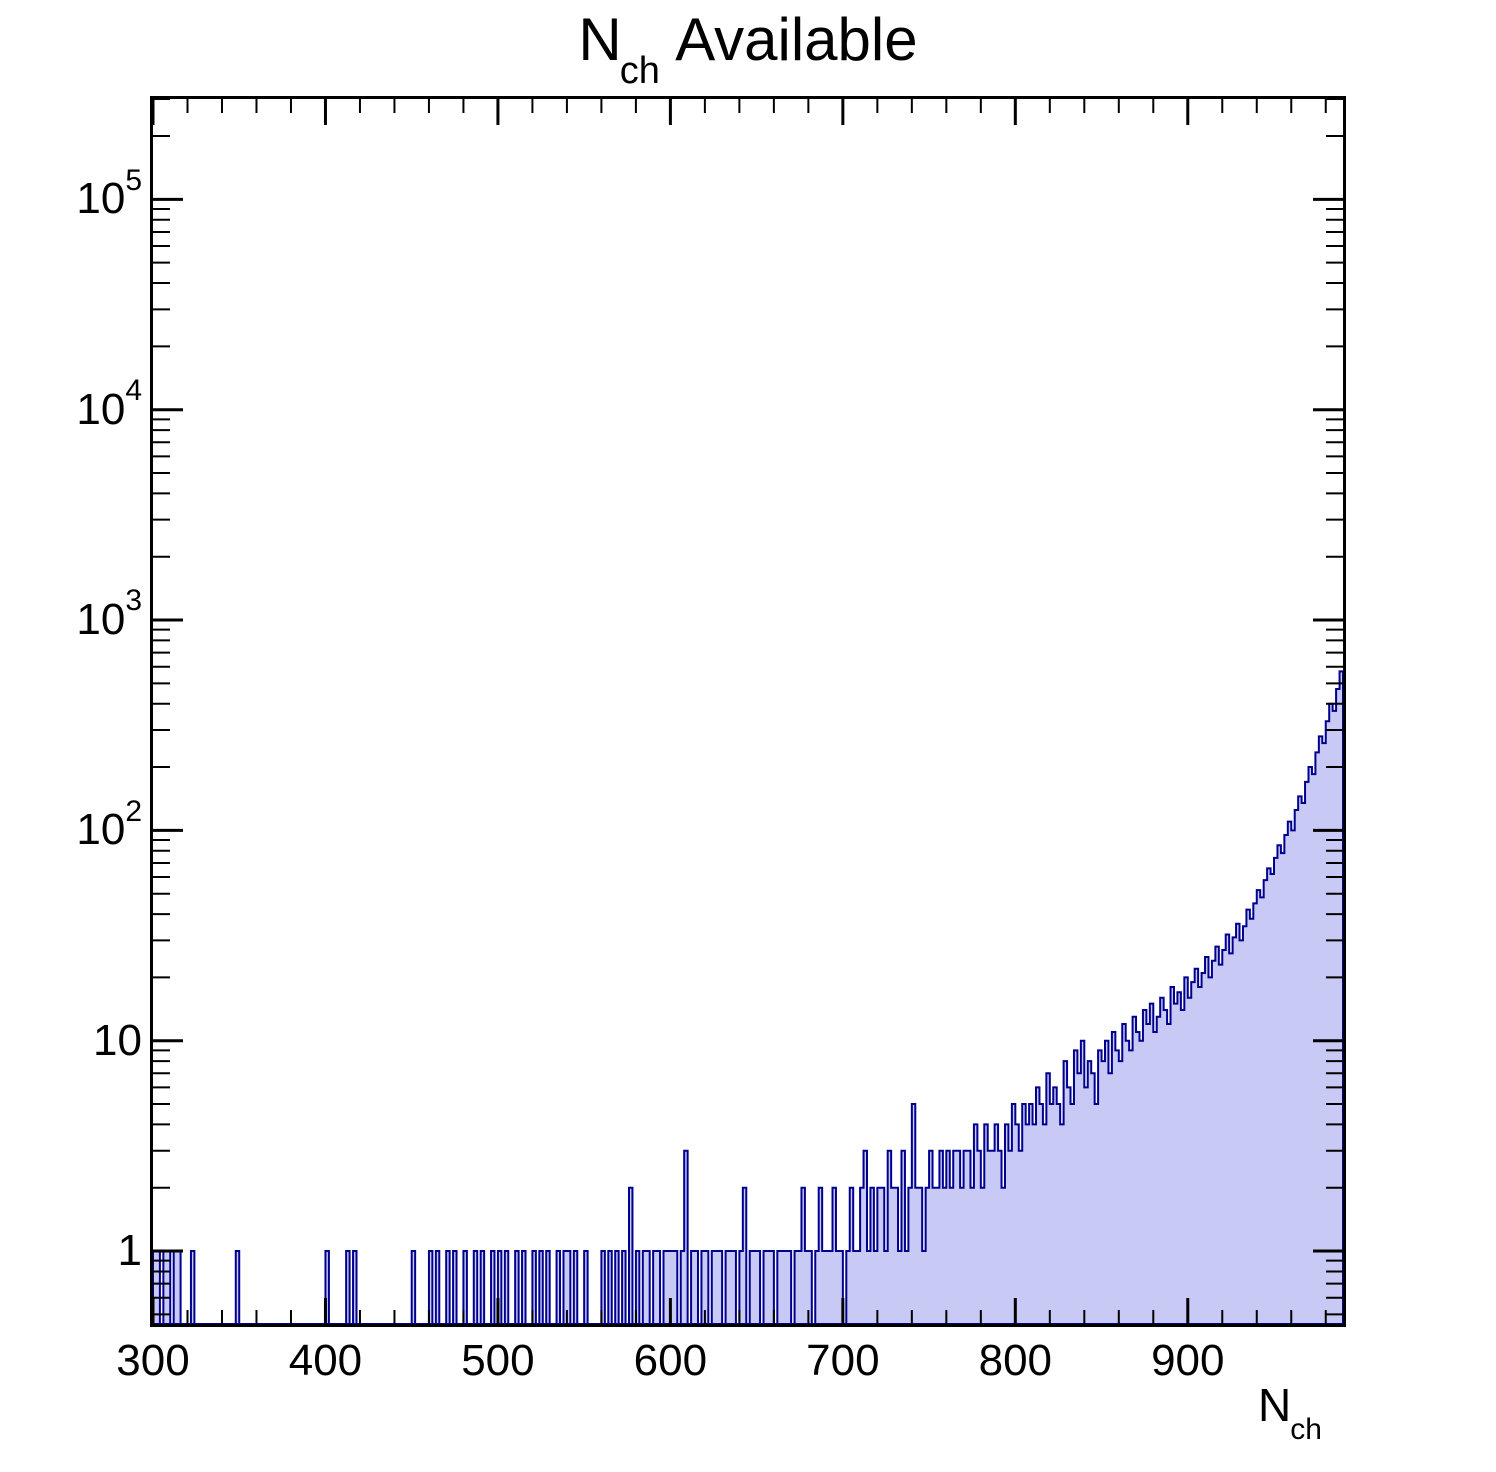 The height and width of the screenshot is (1472, 1496). What do you see at coordinates (1275, 1405) in the screenshot?
I see `x-axis-title-main: N` at bounding box center [1275, 1405].